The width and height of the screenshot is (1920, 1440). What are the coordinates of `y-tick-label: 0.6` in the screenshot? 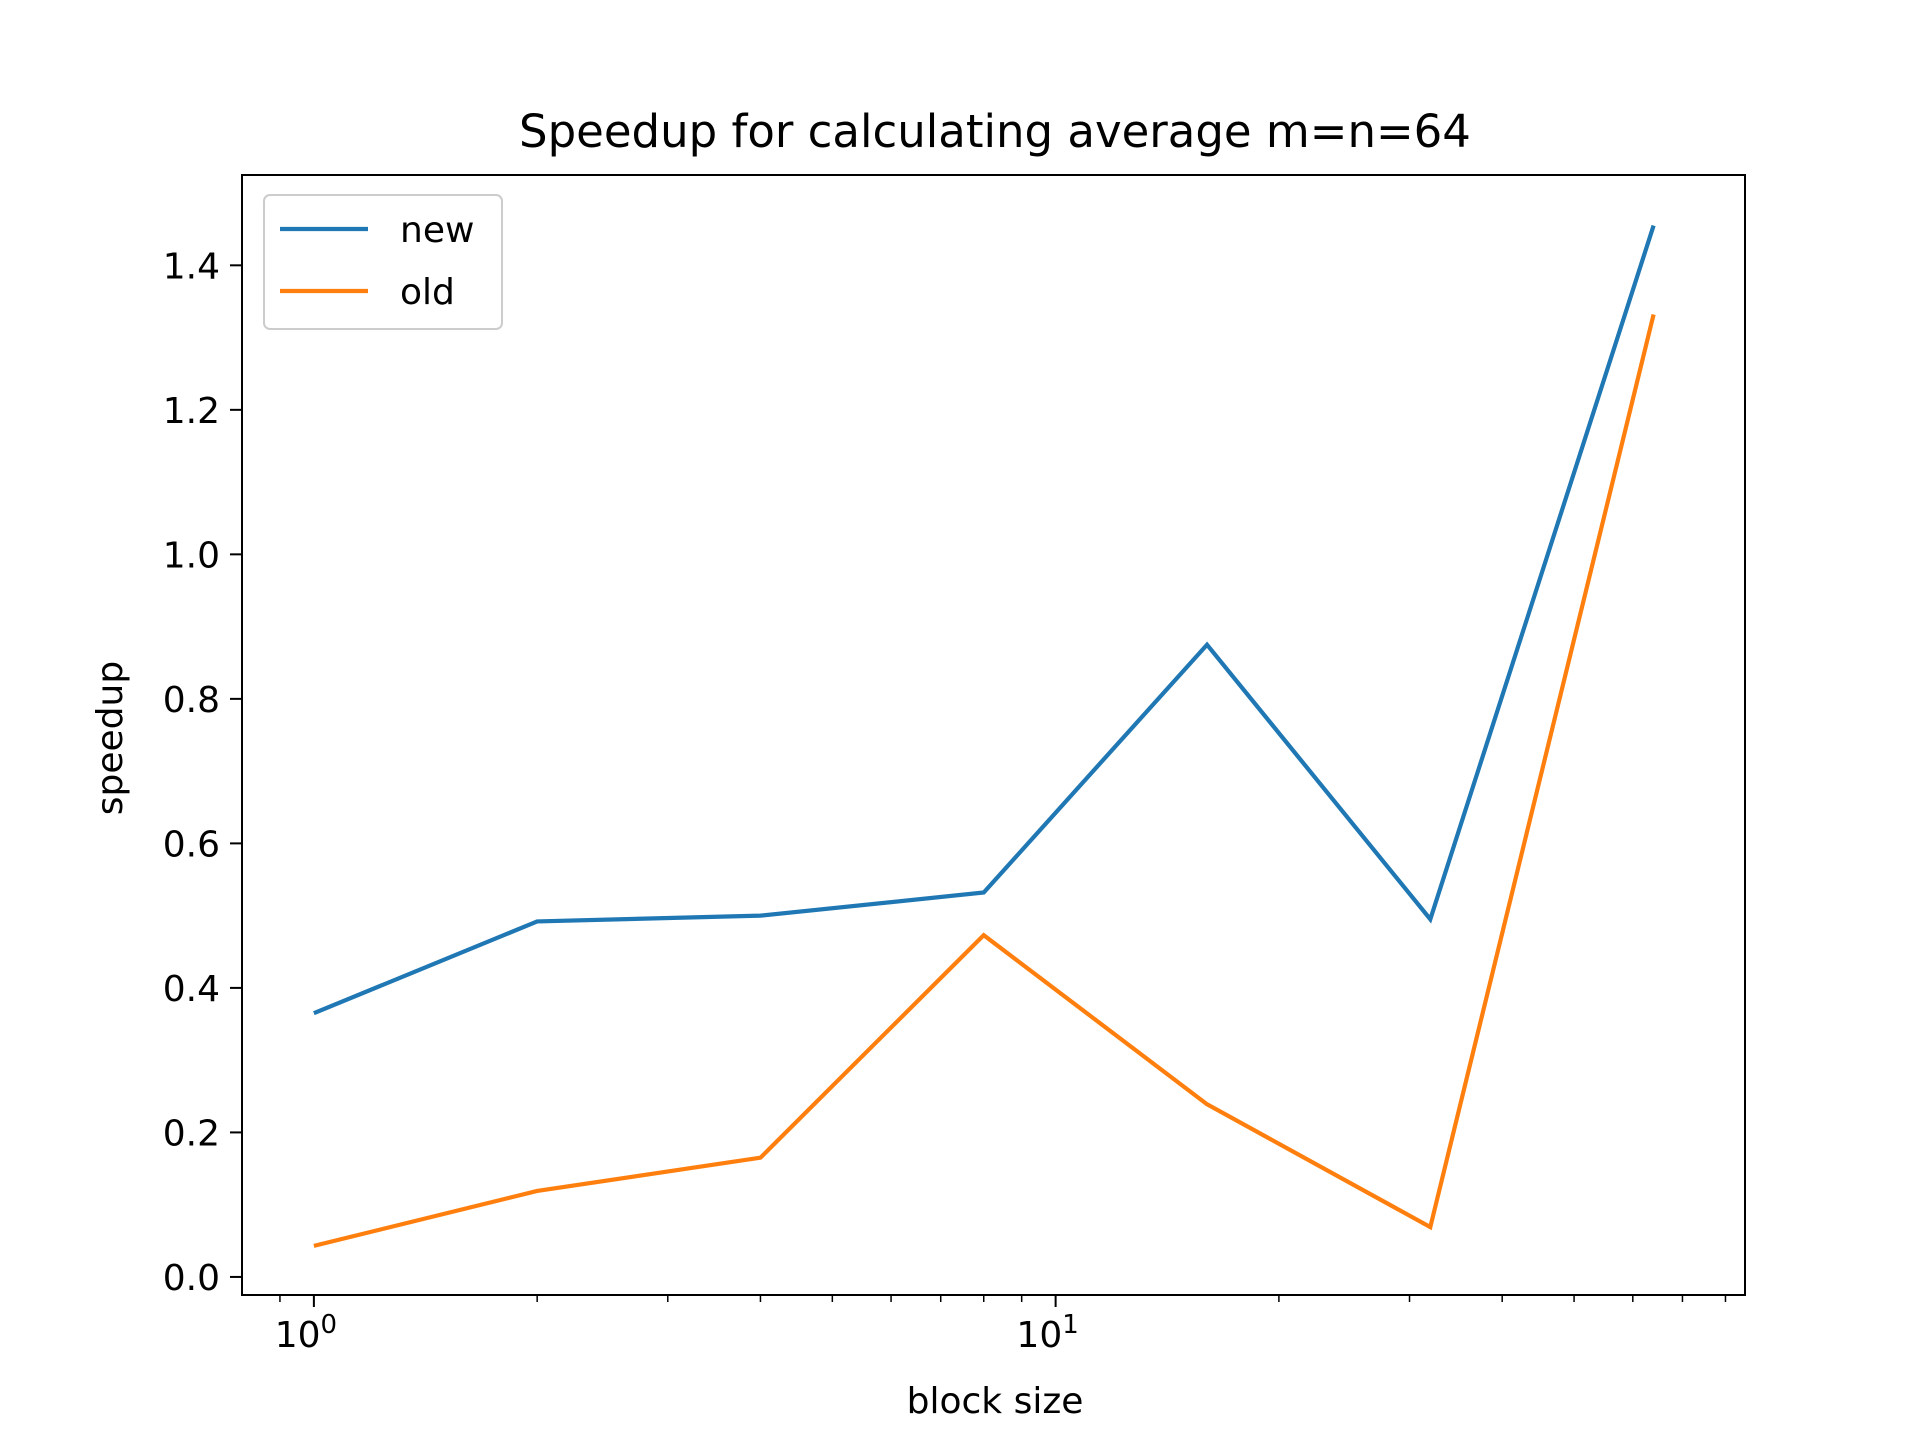 It's located at (191, 844).